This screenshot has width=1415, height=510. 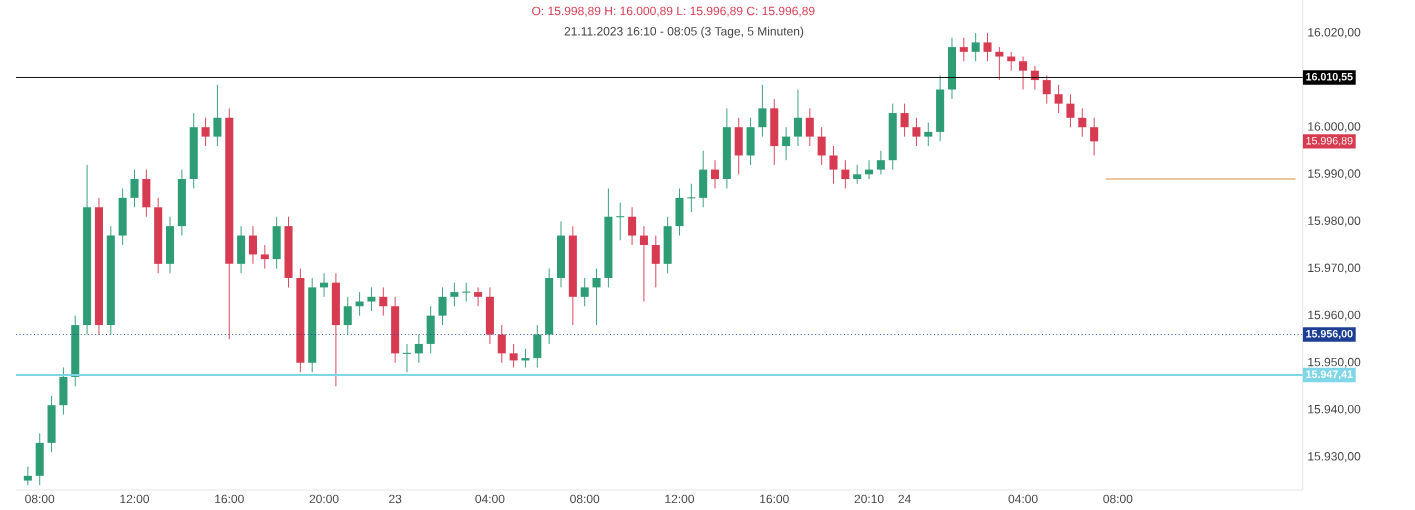 I want to click on y-tick-label: 15.960,00, so click(x=1334, y=315).